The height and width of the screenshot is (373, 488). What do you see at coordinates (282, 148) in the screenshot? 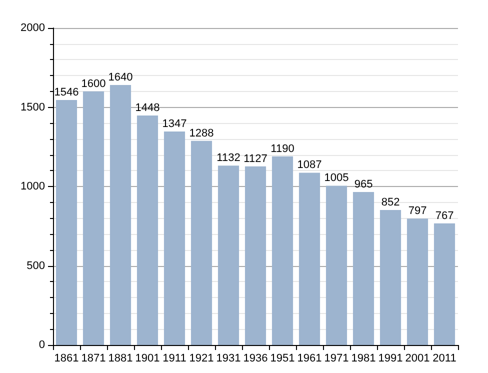
I see `data-label: 1190` at bounding box center [282, 148].